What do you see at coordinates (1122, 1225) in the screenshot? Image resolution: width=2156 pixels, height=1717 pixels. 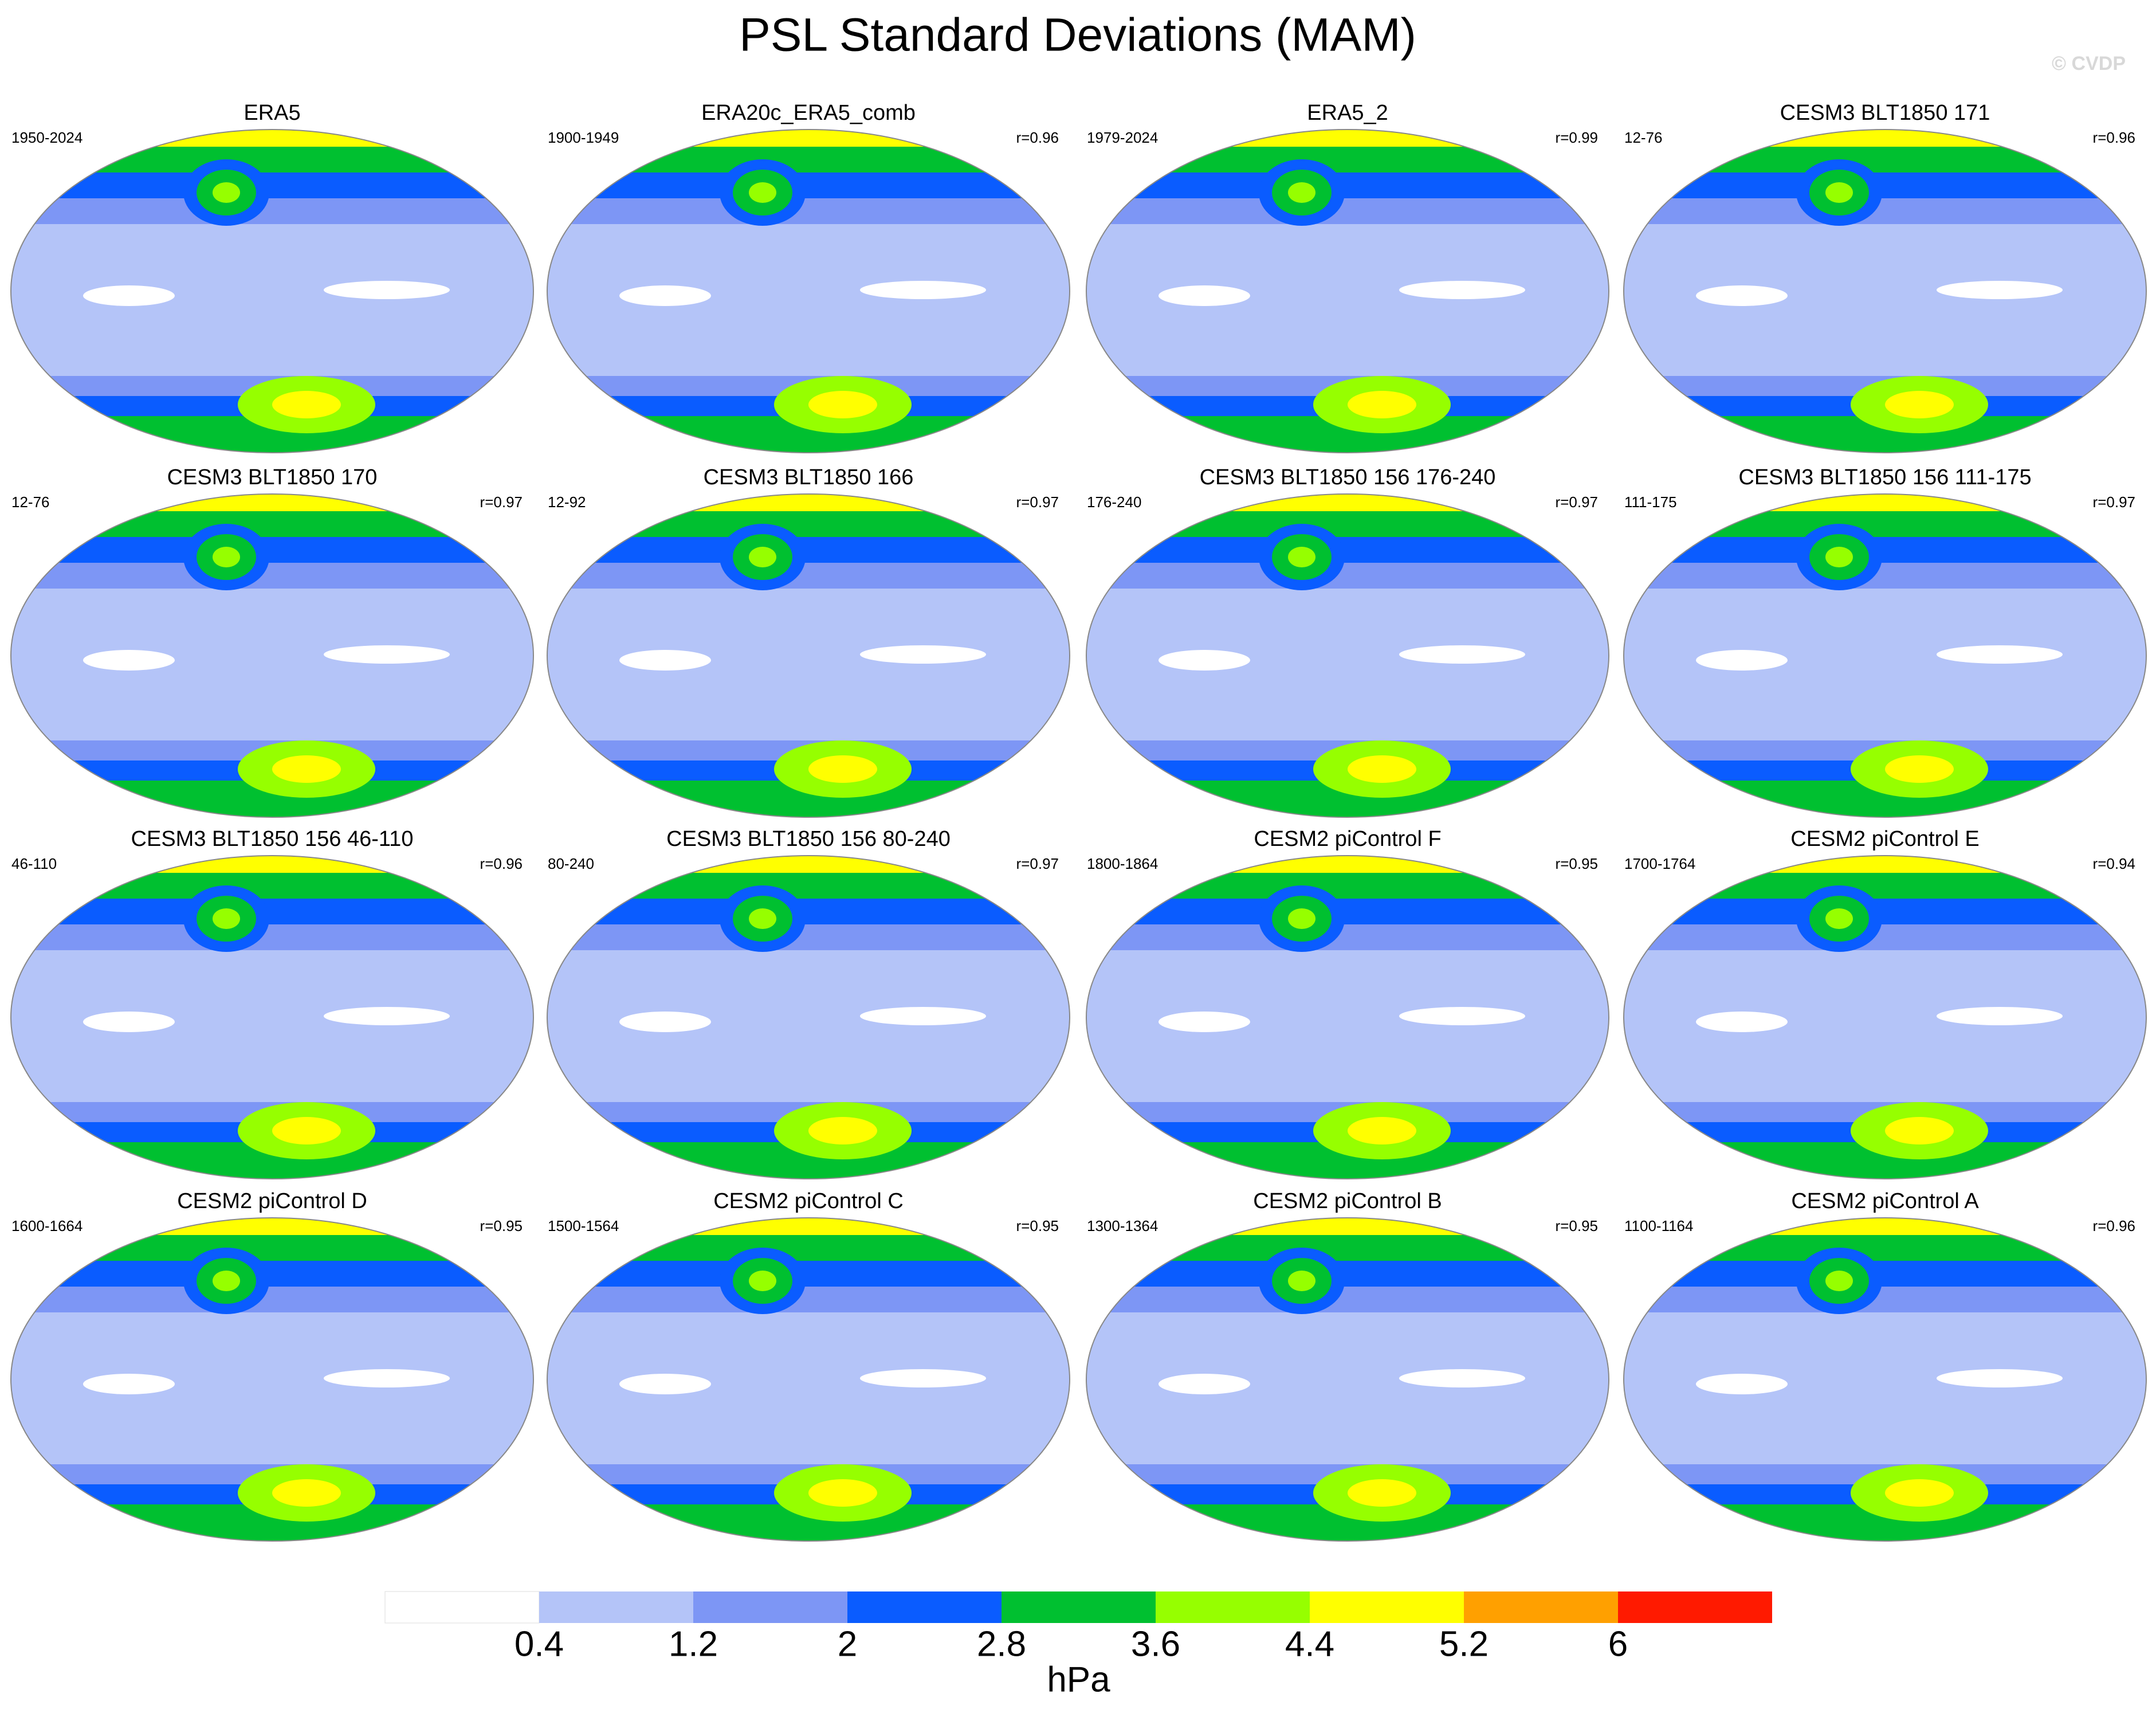 I see `panel-years: 1300-1364` at bounding box center [1122, 1225].